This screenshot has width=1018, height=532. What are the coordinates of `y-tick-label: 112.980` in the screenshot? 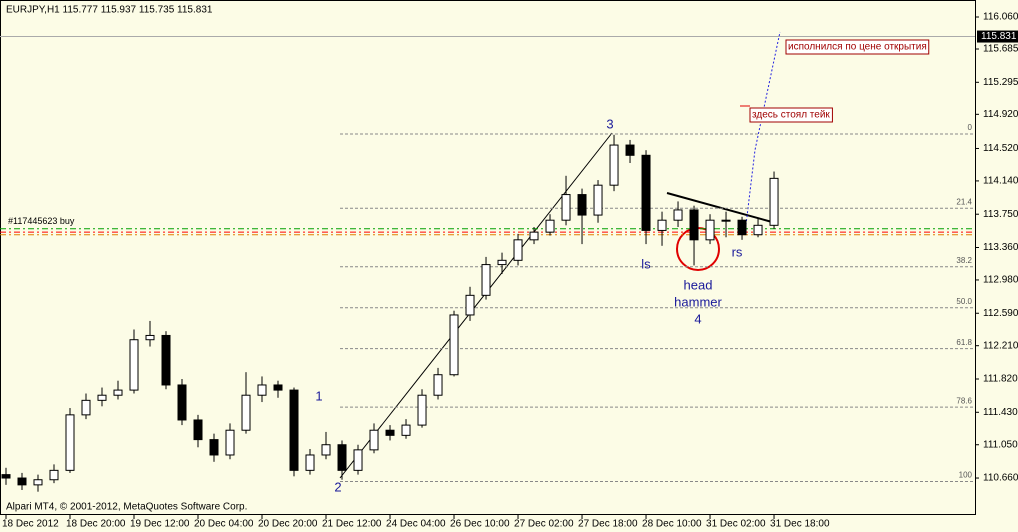 It's located at (1000, 280).